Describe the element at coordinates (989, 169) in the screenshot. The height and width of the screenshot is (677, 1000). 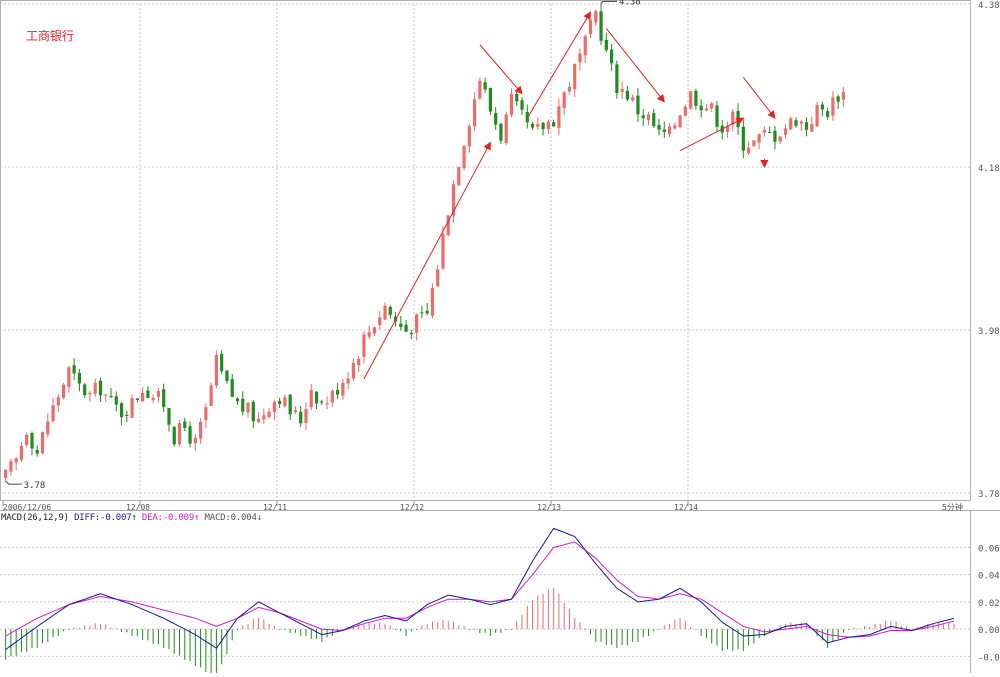
I see `price-tick-label: 4.18` at that location.